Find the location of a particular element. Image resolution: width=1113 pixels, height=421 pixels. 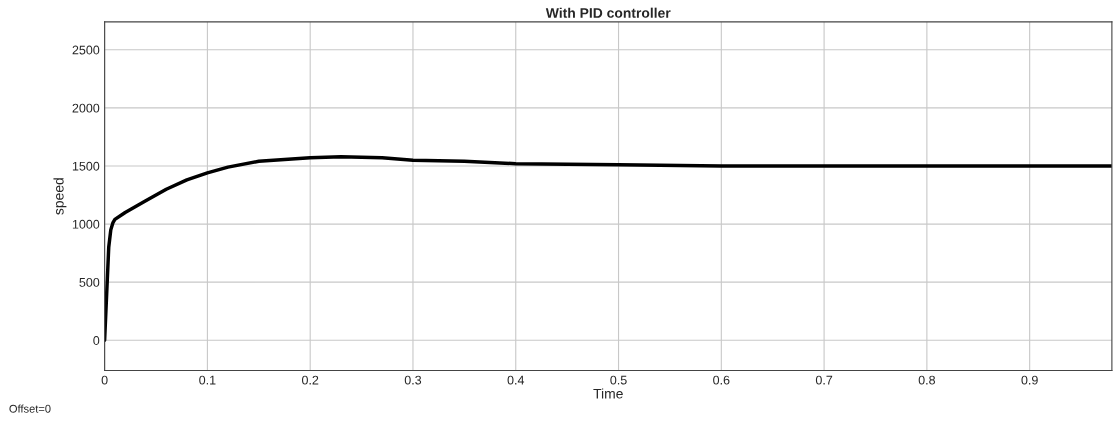

y-tick-label: 1000 is located at coordinates (86, 224).